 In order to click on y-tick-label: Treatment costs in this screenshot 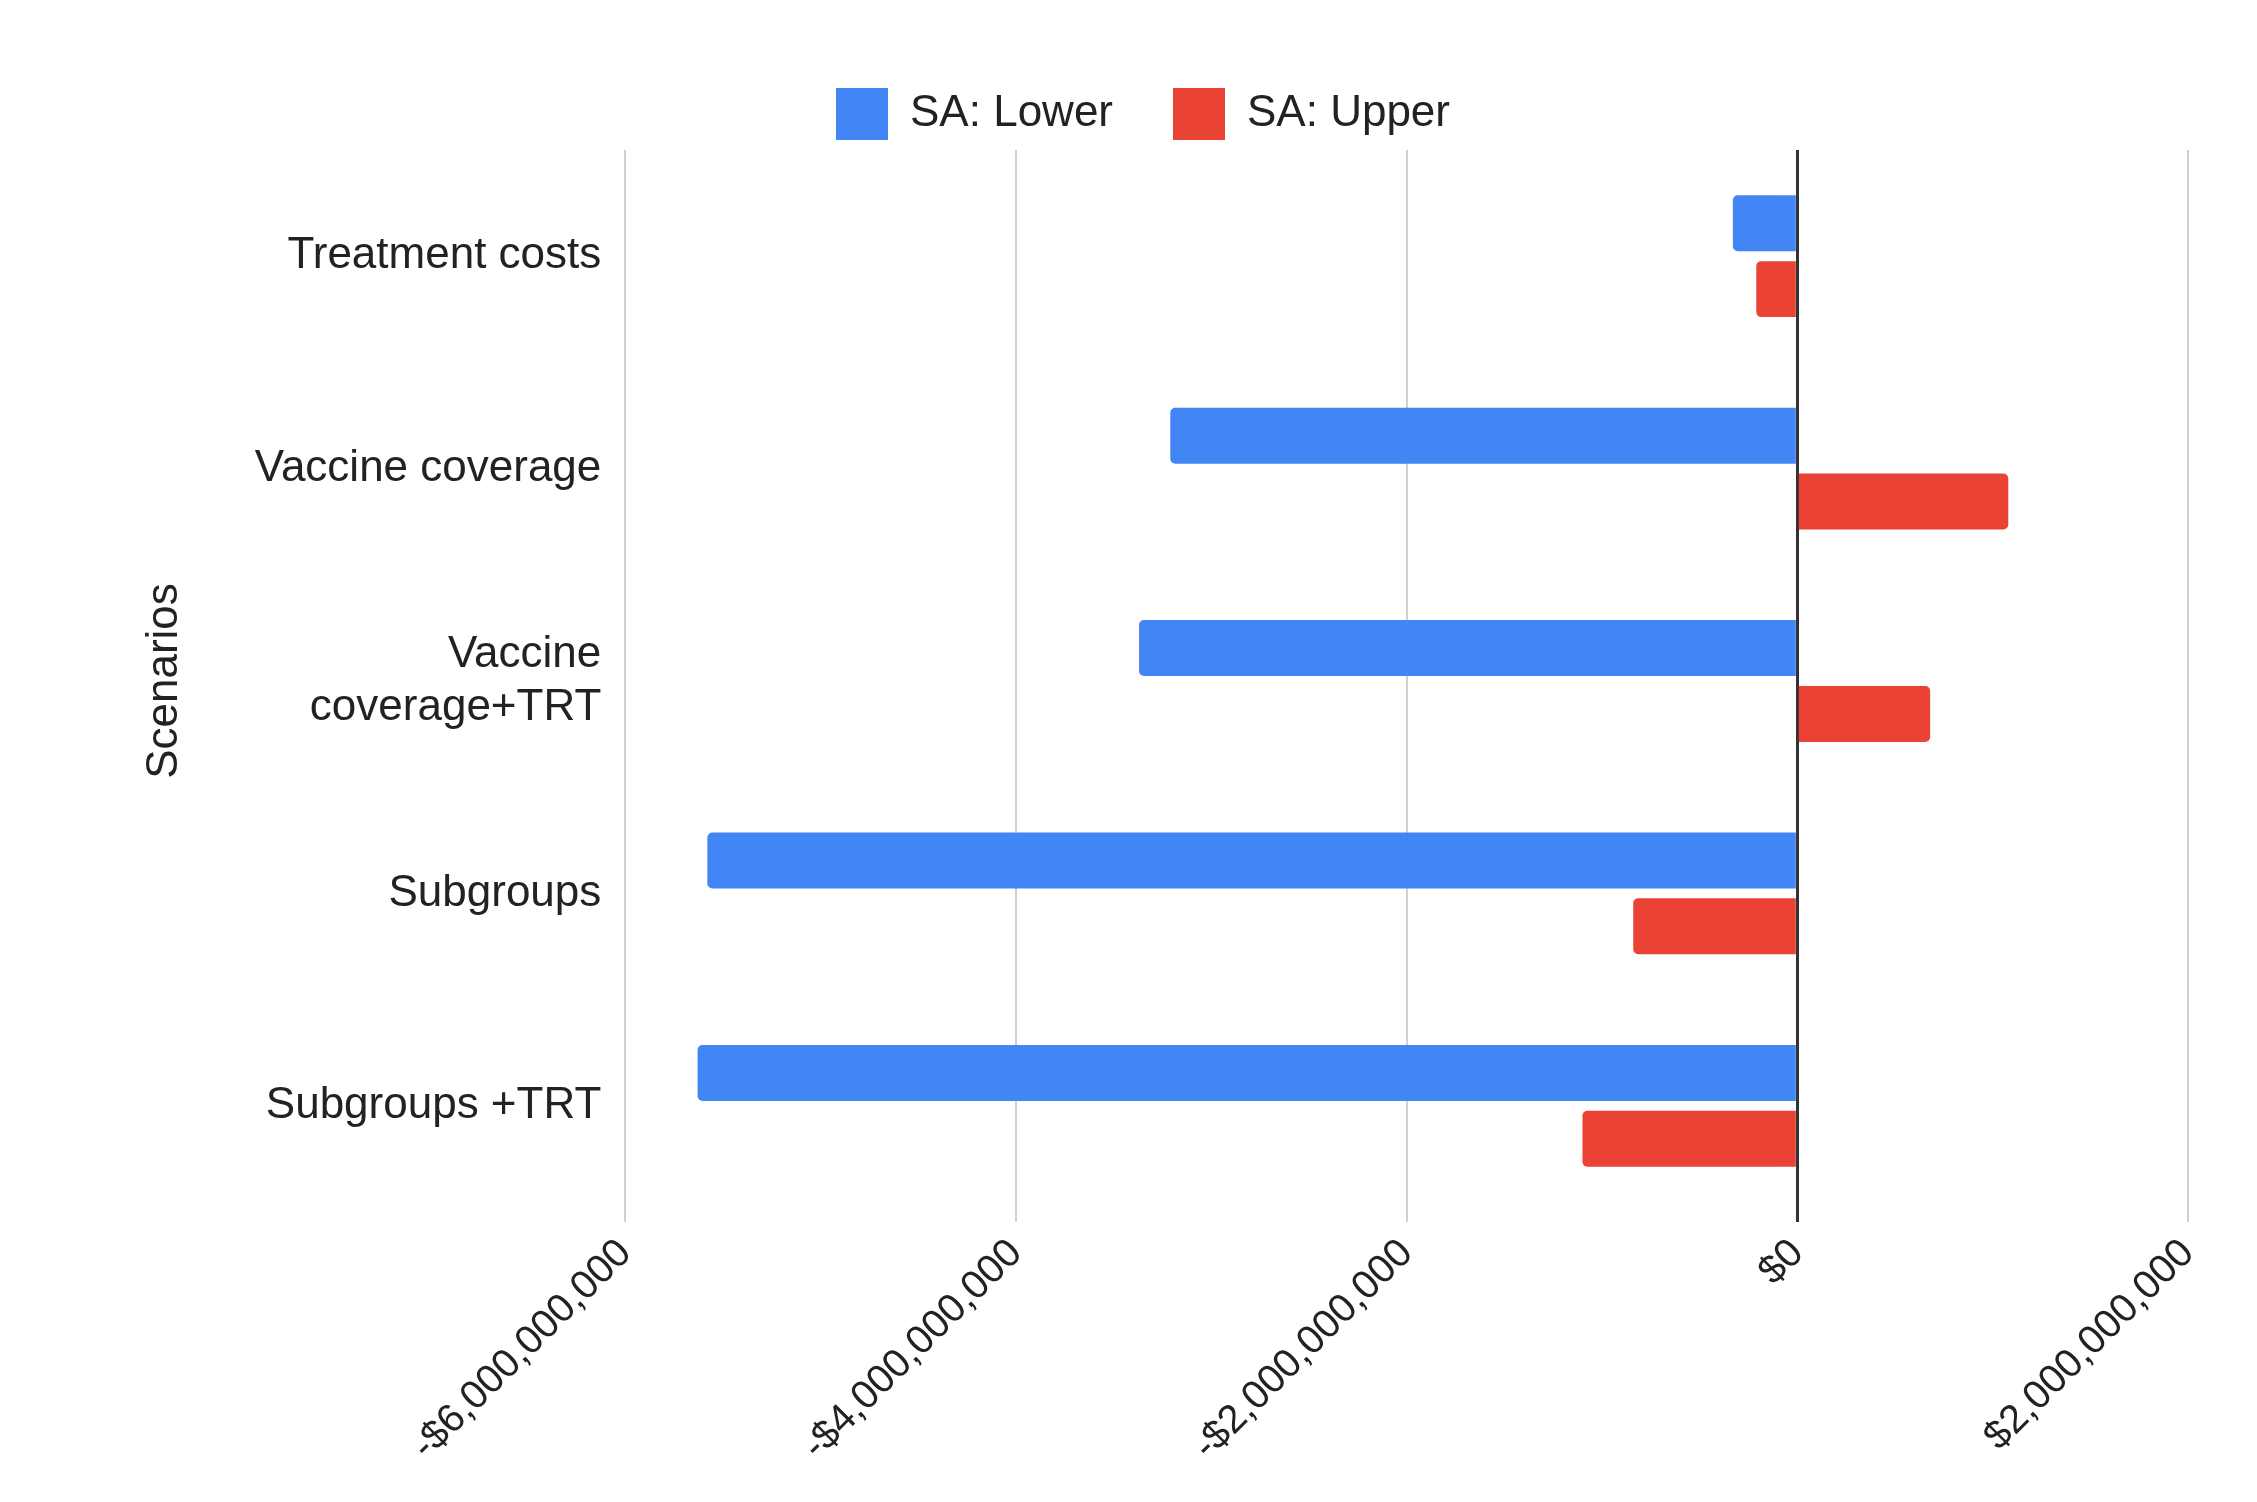, I will do `click(444, 253)`.